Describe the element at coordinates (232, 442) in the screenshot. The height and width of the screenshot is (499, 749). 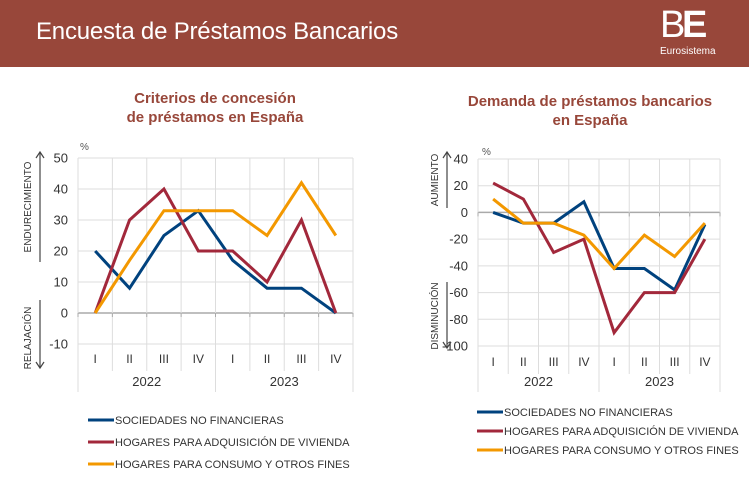
I see `chart-1-legend-label: HOGARES PARA ADQUISICIÓN DE VIVIENDA` at that location.